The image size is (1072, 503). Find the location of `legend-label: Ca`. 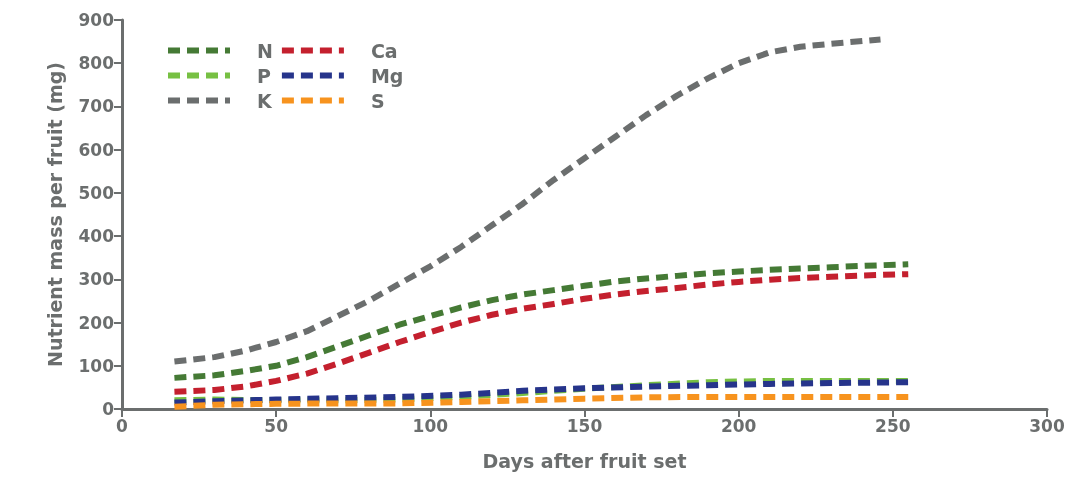

legend-label: Ca is located at coordinates (384, 50).